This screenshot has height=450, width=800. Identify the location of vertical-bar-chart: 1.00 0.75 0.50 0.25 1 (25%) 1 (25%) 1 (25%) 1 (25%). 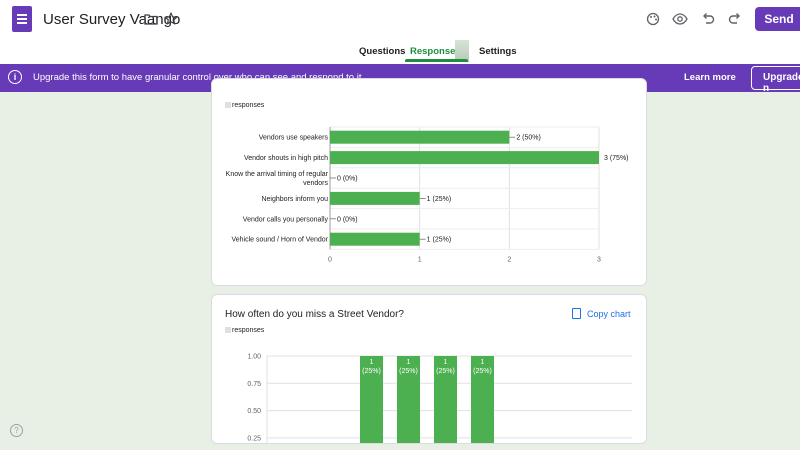
(439, 398).